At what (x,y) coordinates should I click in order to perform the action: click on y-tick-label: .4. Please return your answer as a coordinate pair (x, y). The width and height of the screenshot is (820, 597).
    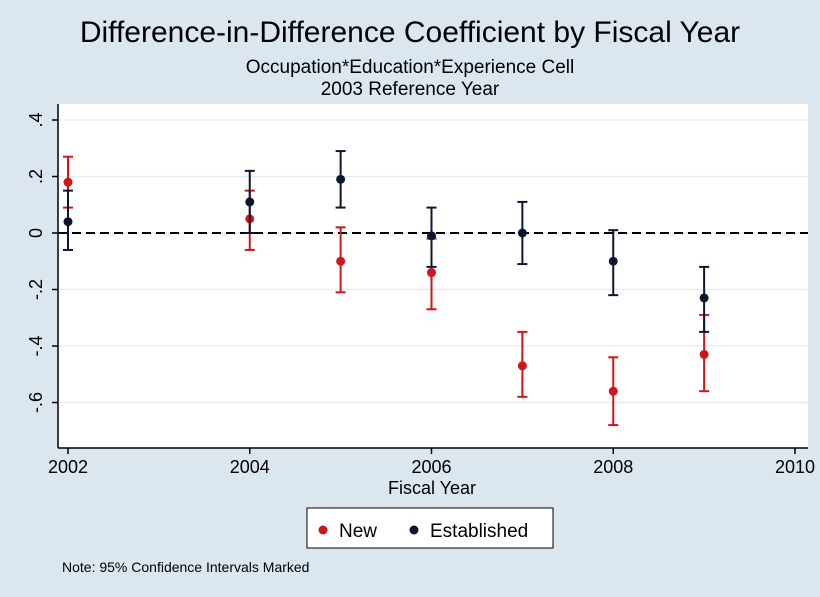
    Looking at the image, I should click on (36, 119).